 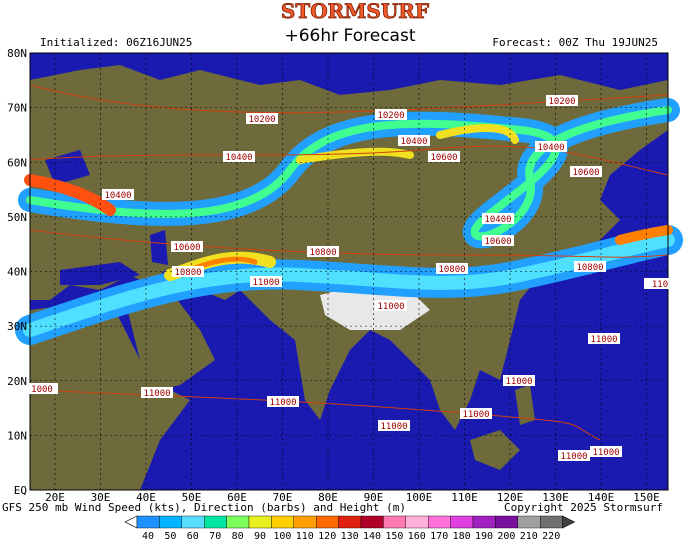 What do you see at coordinates (146, 497) in the screenshot?
I see `lon-label: 40E` at bounding box center [146, 497].